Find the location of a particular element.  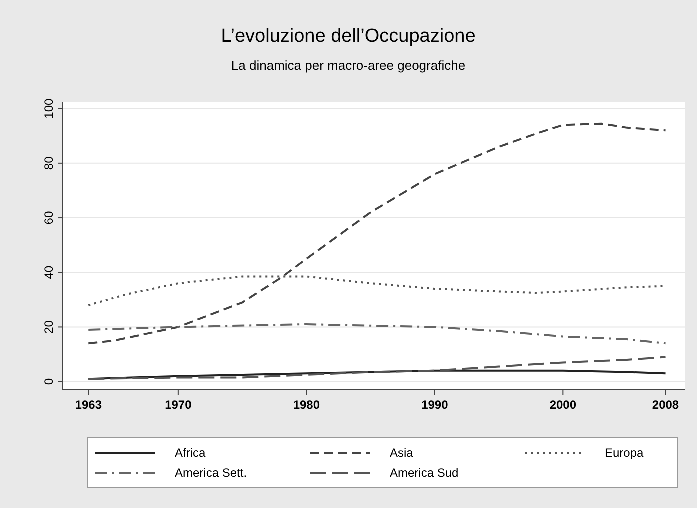

chart-title: L’evoluzione dell’Occupazione is located at coordinates (348, 36).